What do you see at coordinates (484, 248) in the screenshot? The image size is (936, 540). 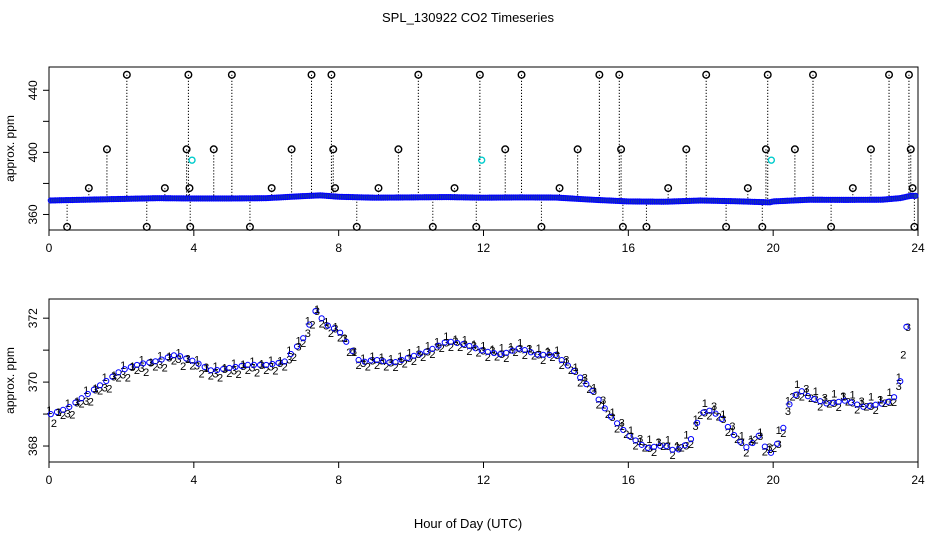 I see `x-tick-label: 12` at bounding box center [484, 248].